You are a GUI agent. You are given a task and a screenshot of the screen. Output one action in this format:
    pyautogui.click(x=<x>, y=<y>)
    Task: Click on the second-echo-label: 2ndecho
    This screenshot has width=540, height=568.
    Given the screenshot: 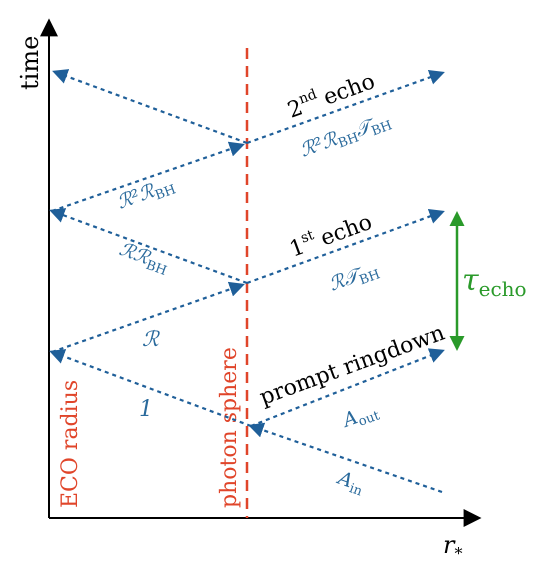 What is the action you would take?
    pyautogui.click(x=330, y=94)
    